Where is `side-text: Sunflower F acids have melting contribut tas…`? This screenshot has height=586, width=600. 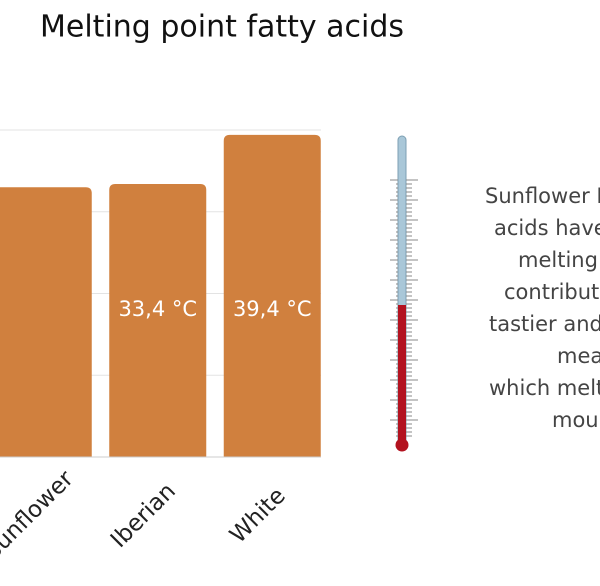 side-text: Sunflower F acids have melting contribut tas… is located at coordinates (542, 308).